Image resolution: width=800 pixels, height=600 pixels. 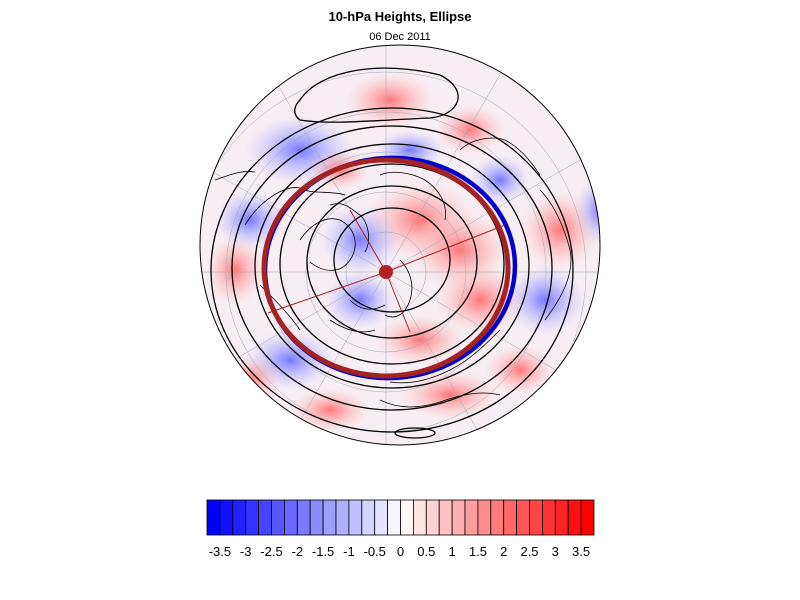 I want to click on colorbar-tick-label: -1.5, so click(x=323, y=551).